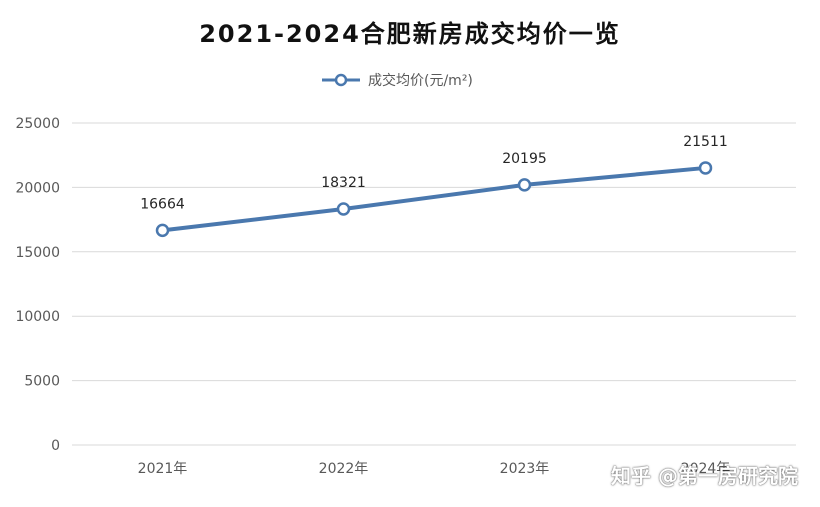 Image resolution: width=820 pixels, height=507 pixels. I want to click on x-tick-label: 2023年, so click(525, 469).